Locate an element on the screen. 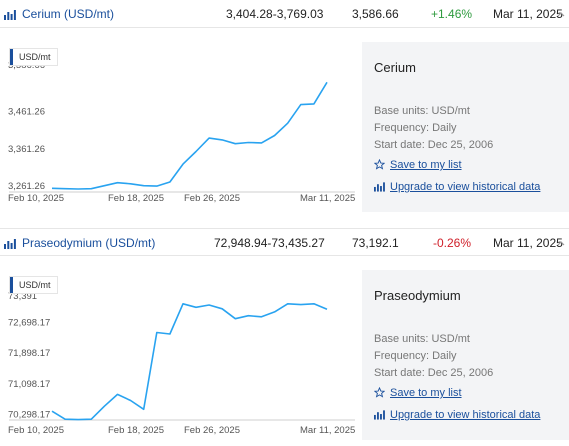 The height and width of the screenshot is (446, 569). panel-title: Cerium is located at coordinates (395, 67).